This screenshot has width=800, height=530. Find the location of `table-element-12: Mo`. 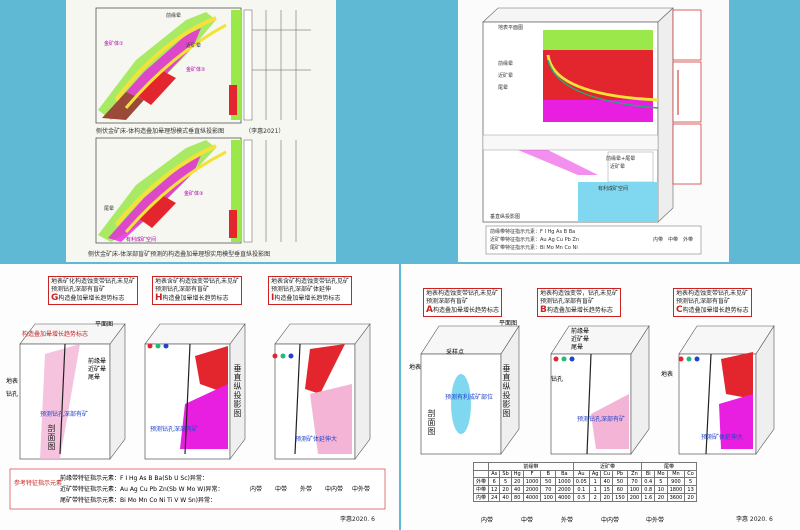

table-element-12: Mo is located at coordinates (661, 474).